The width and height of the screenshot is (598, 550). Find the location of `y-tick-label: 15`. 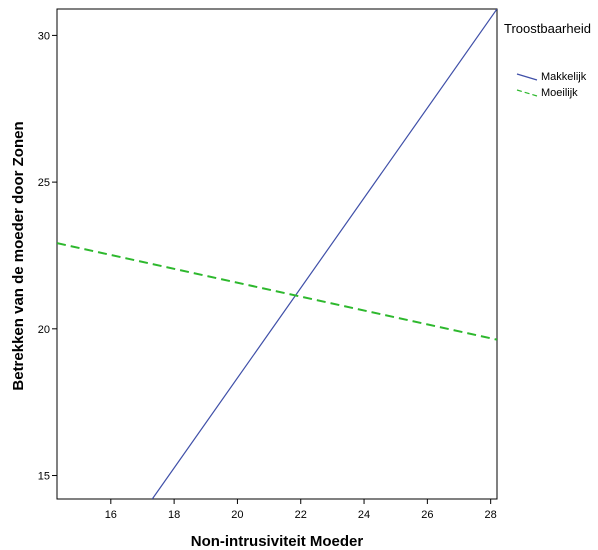

y-tick-label: 15 is located at coordinates (44, 477).